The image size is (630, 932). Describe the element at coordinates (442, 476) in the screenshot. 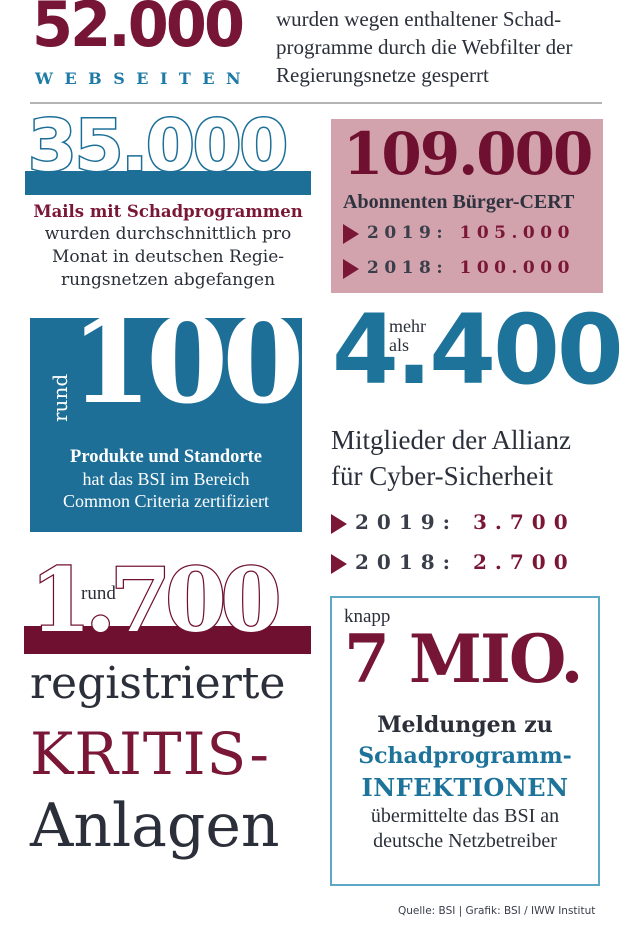

I see `allianz-label-2: für Cyber-Sicherheit` at that location.